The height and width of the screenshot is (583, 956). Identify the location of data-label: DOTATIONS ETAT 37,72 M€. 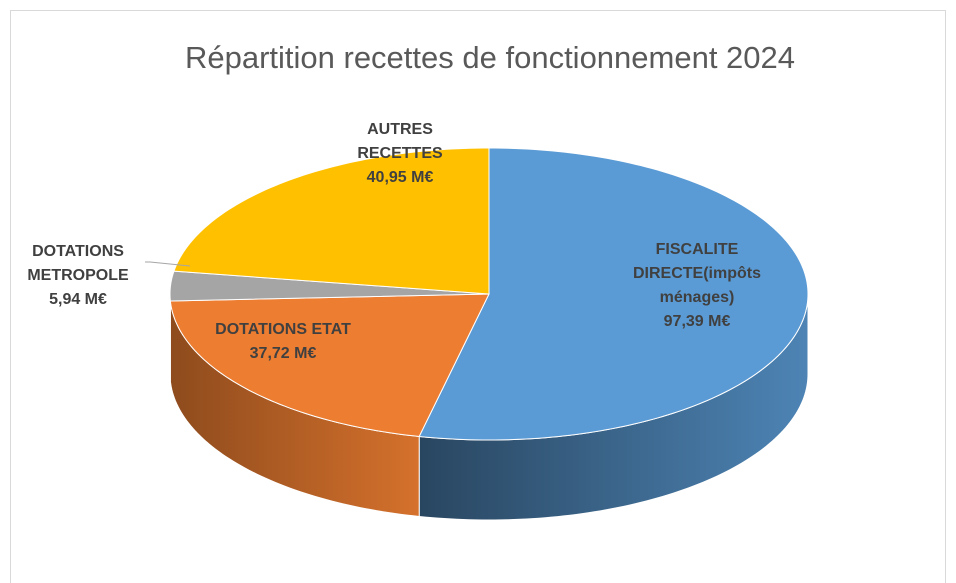
(283, 342).